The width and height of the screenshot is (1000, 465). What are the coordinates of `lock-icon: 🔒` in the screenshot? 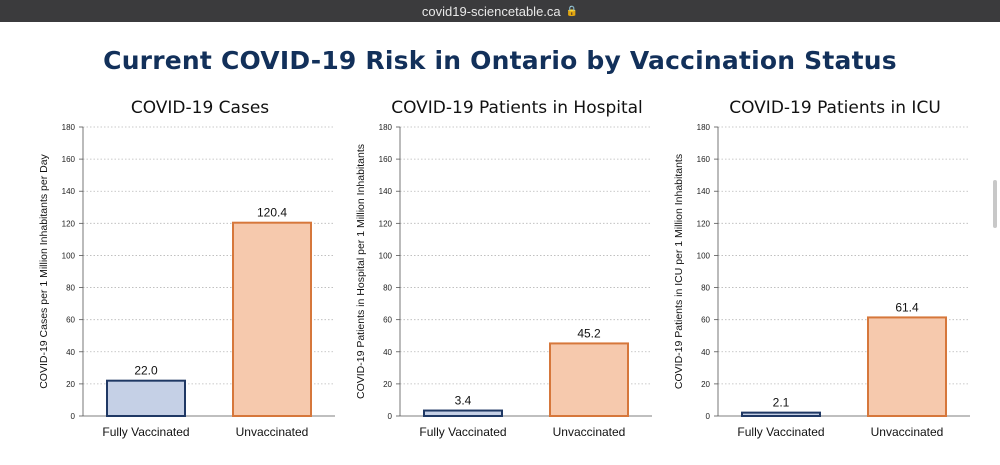 It's located at (572, 11).